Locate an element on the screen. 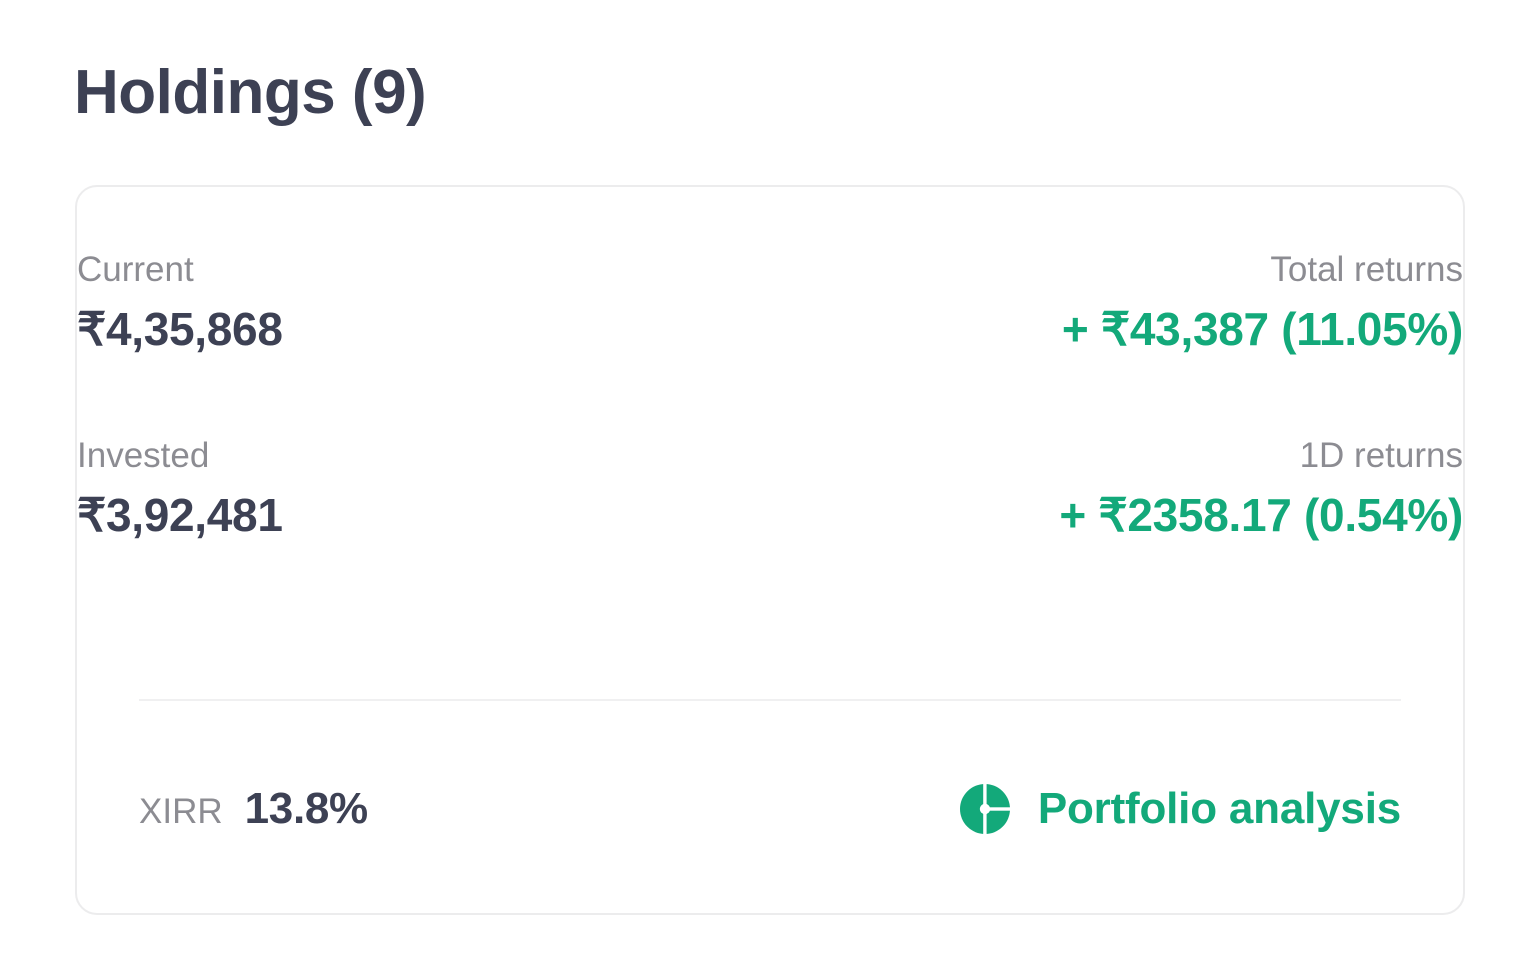  stat-current-label: Current is located at coordinates (135, 269).